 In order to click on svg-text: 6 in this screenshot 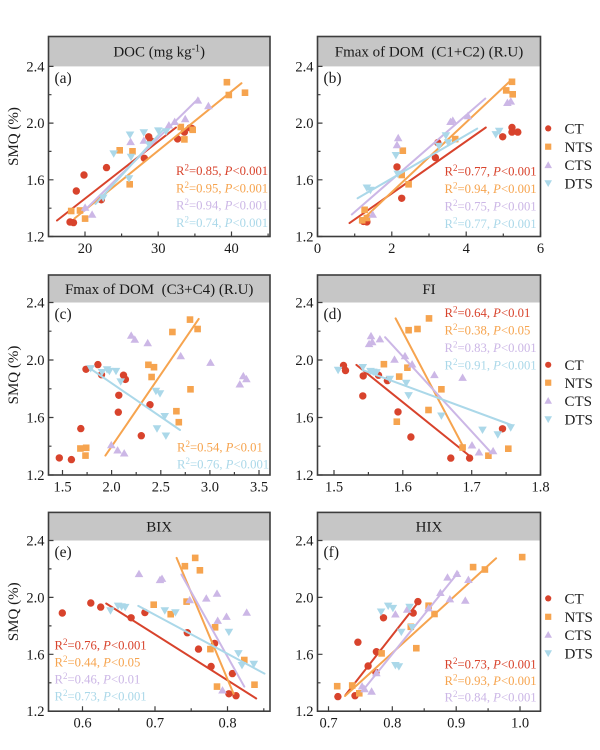, I will do `click(540, 249)`.